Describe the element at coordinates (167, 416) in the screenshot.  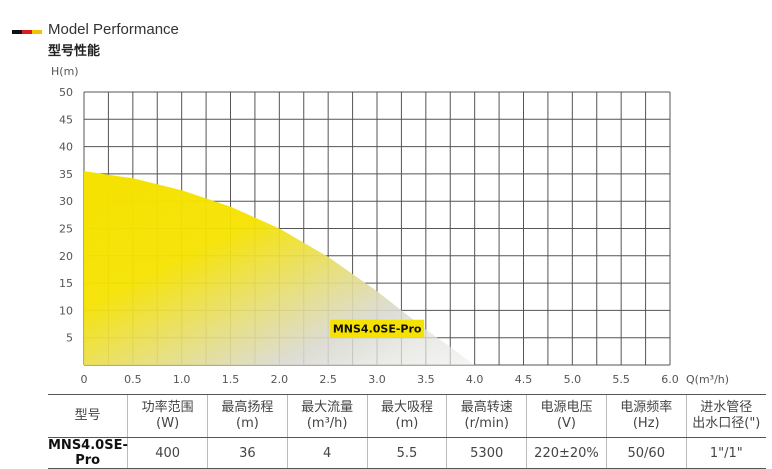
I see `header-cell-power: 功率范围 (W)` at that location.